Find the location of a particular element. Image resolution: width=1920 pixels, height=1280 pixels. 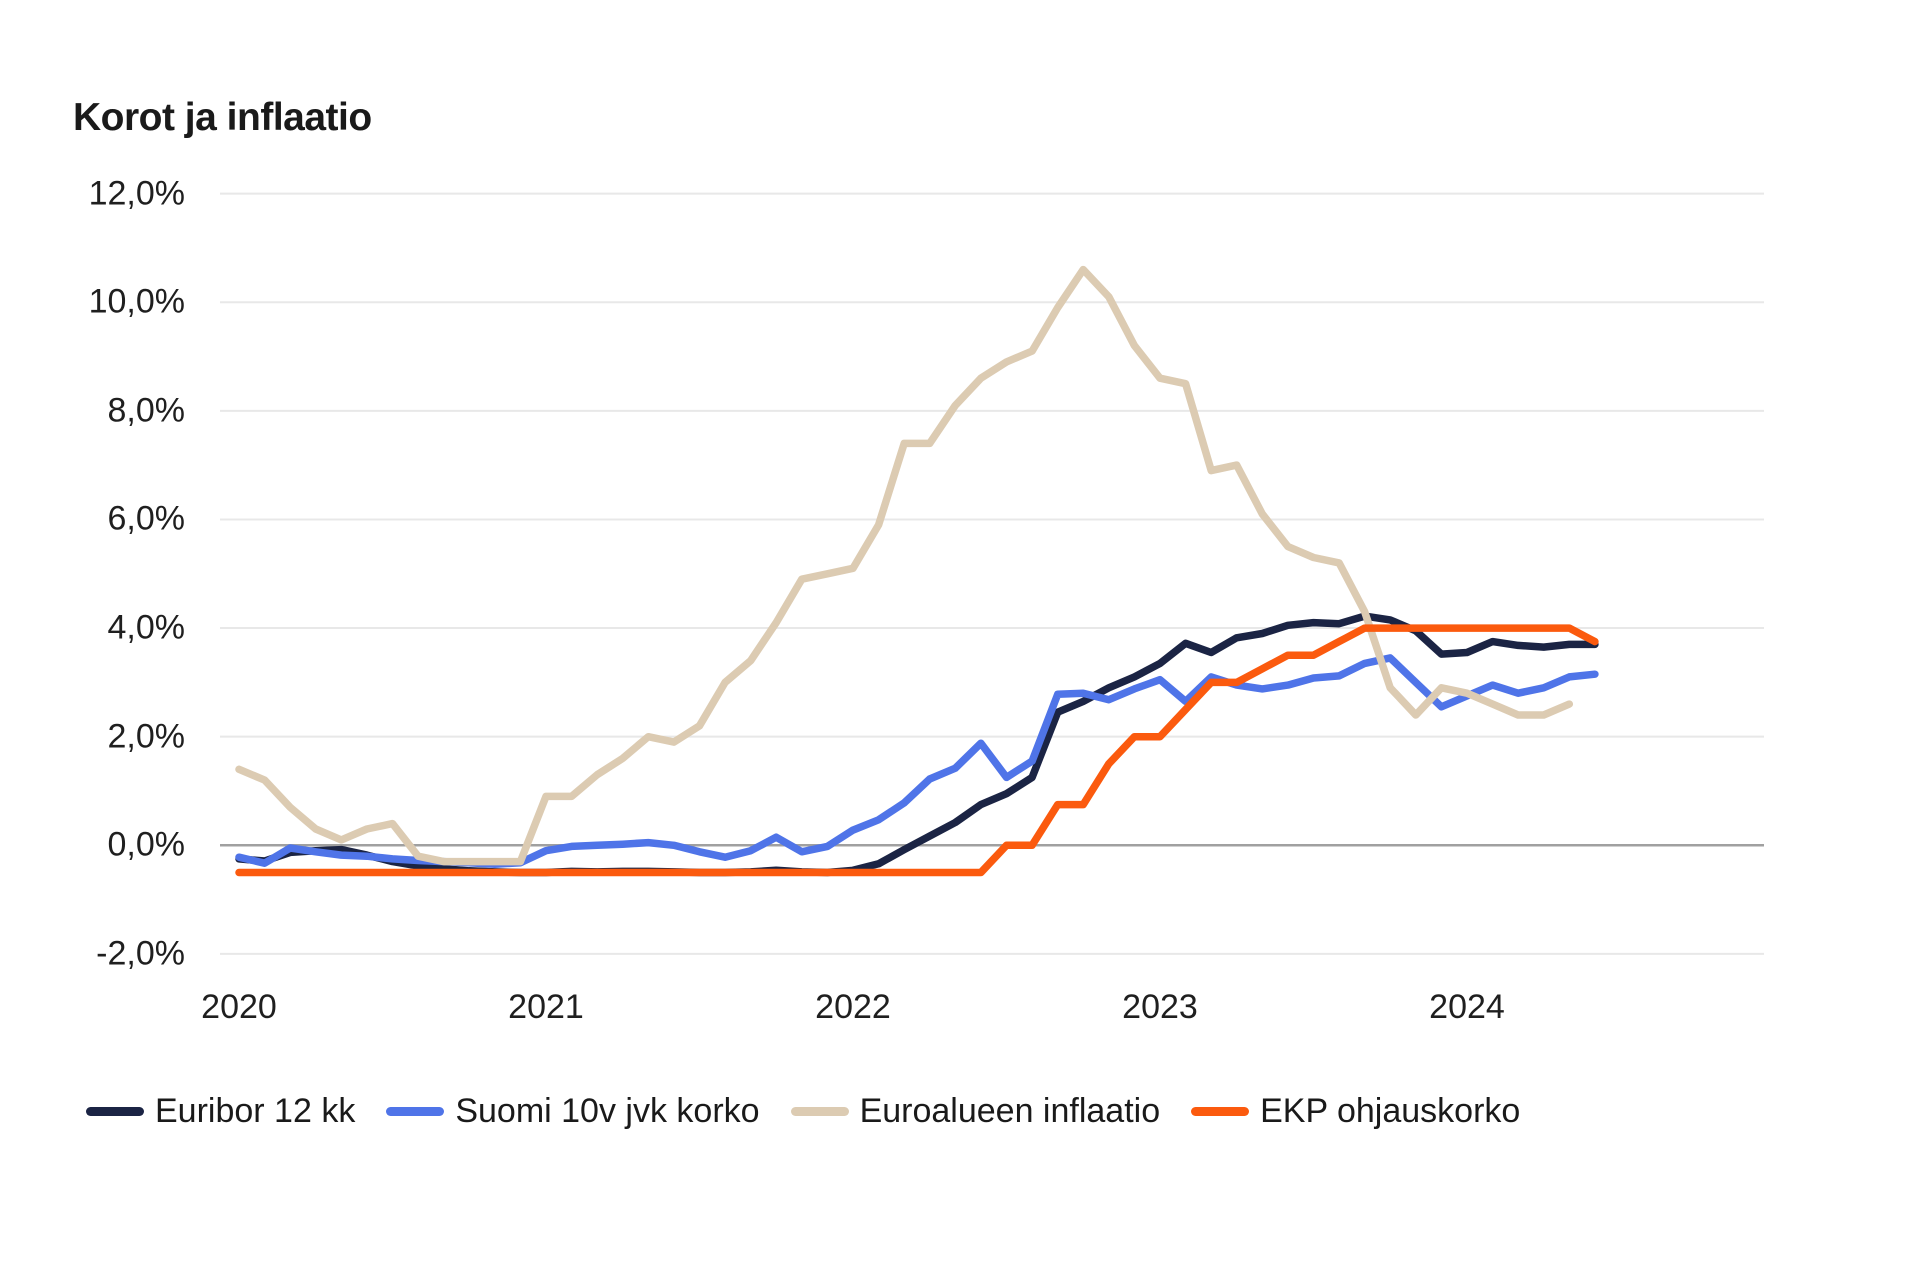

legend-item-ekp-ohjauskorko: EKP ohjauskorko is located at coordinates (1355, 1111).